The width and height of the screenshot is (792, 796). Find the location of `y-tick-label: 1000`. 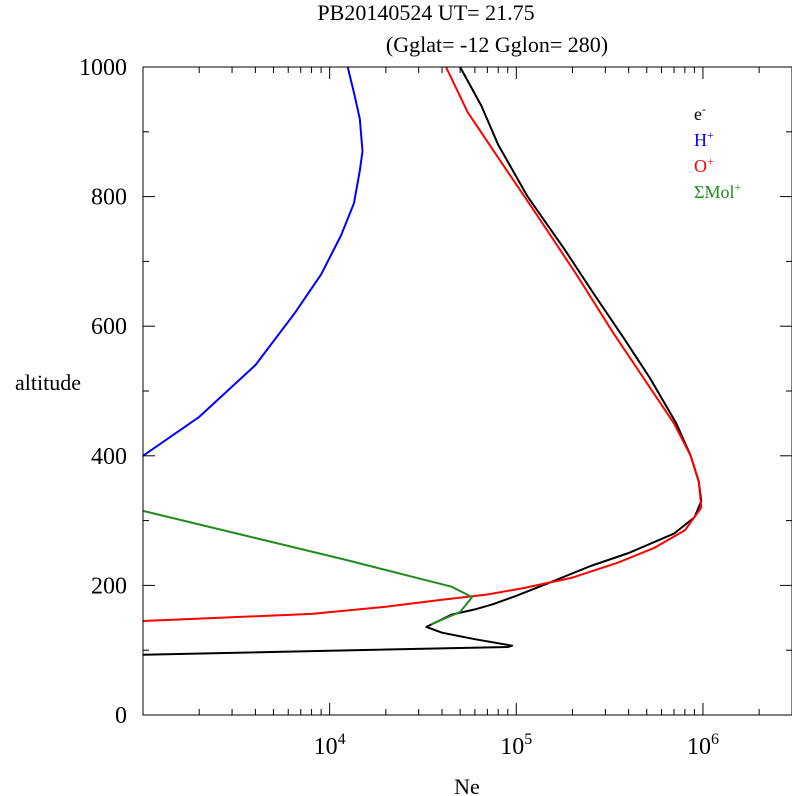

y-tick-label: 1000 is located at coordinates (103, 68).